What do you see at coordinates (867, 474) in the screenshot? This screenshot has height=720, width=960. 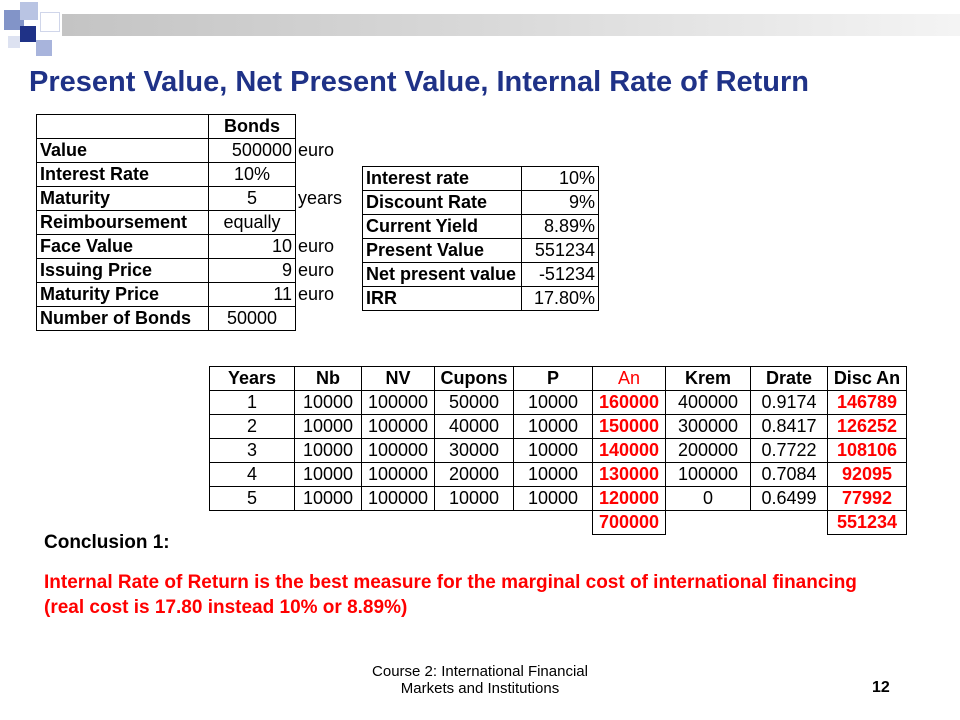 I see `table-cell: 92095` at bounding box center [867, 474].